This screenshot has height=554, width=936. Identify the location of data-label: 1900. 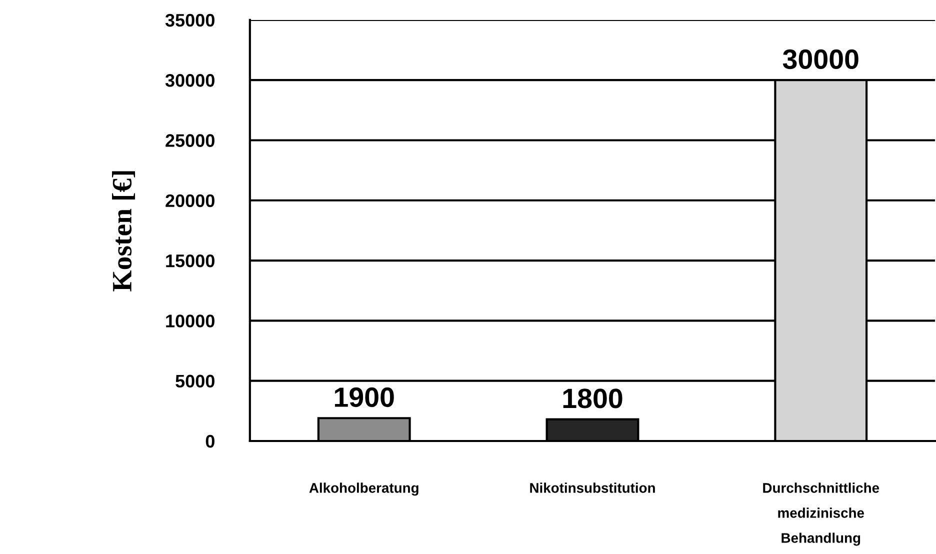
(364, 397).